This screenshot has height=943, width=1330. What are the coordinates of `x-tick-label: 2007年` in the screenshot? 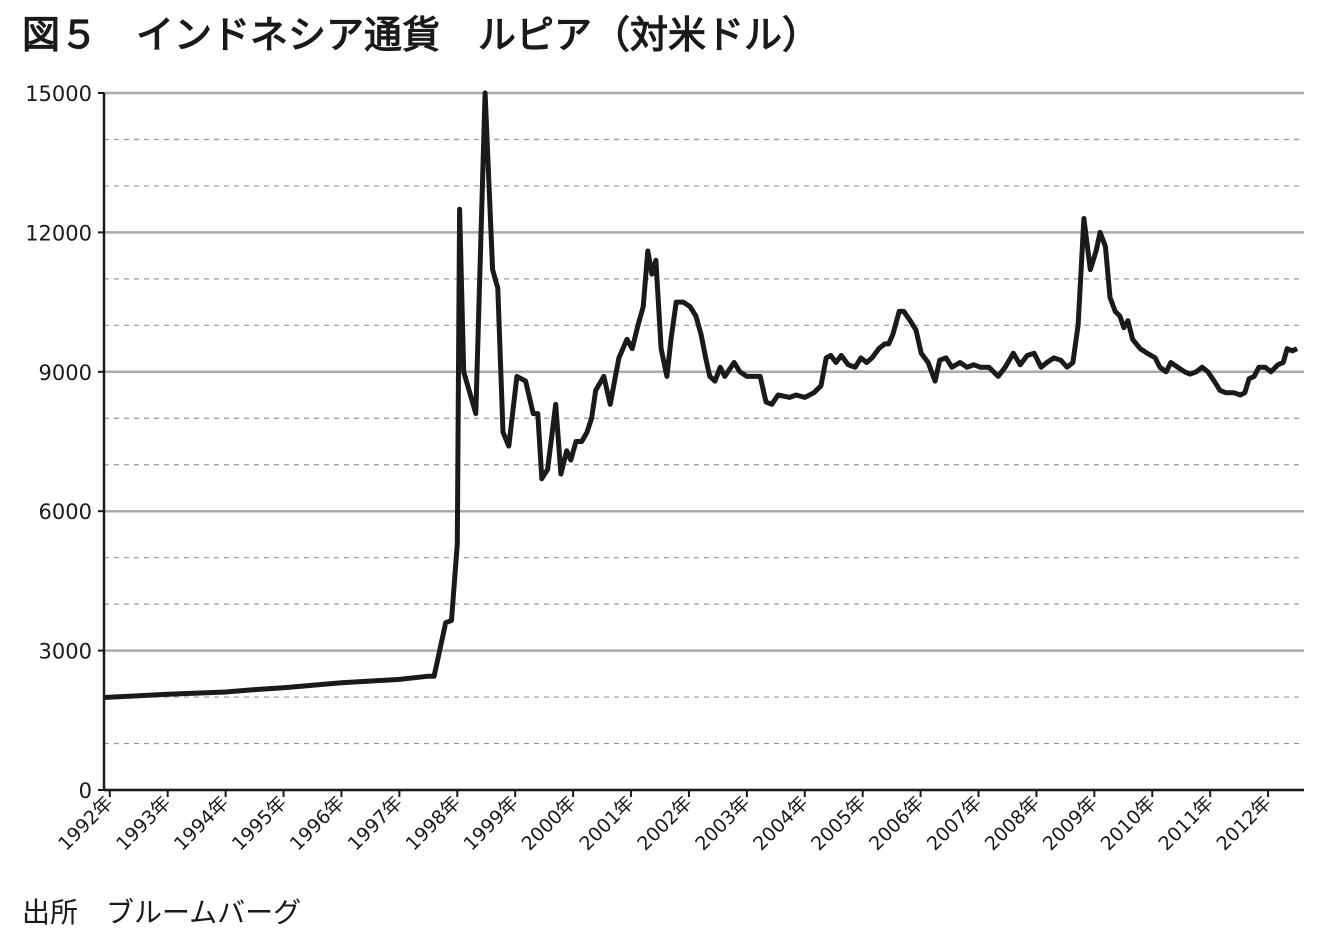 It's located at (954, 823).